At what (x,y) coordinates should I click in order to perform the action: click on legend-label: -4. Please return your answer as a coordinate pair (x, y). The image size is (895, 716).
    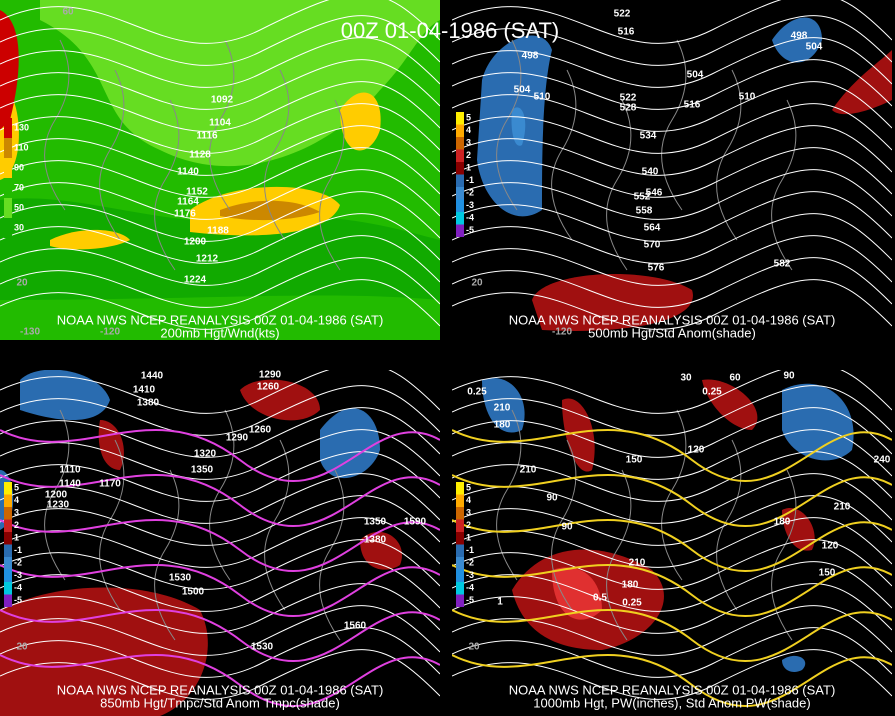
    Looking at the image, I should click on (470, 218).